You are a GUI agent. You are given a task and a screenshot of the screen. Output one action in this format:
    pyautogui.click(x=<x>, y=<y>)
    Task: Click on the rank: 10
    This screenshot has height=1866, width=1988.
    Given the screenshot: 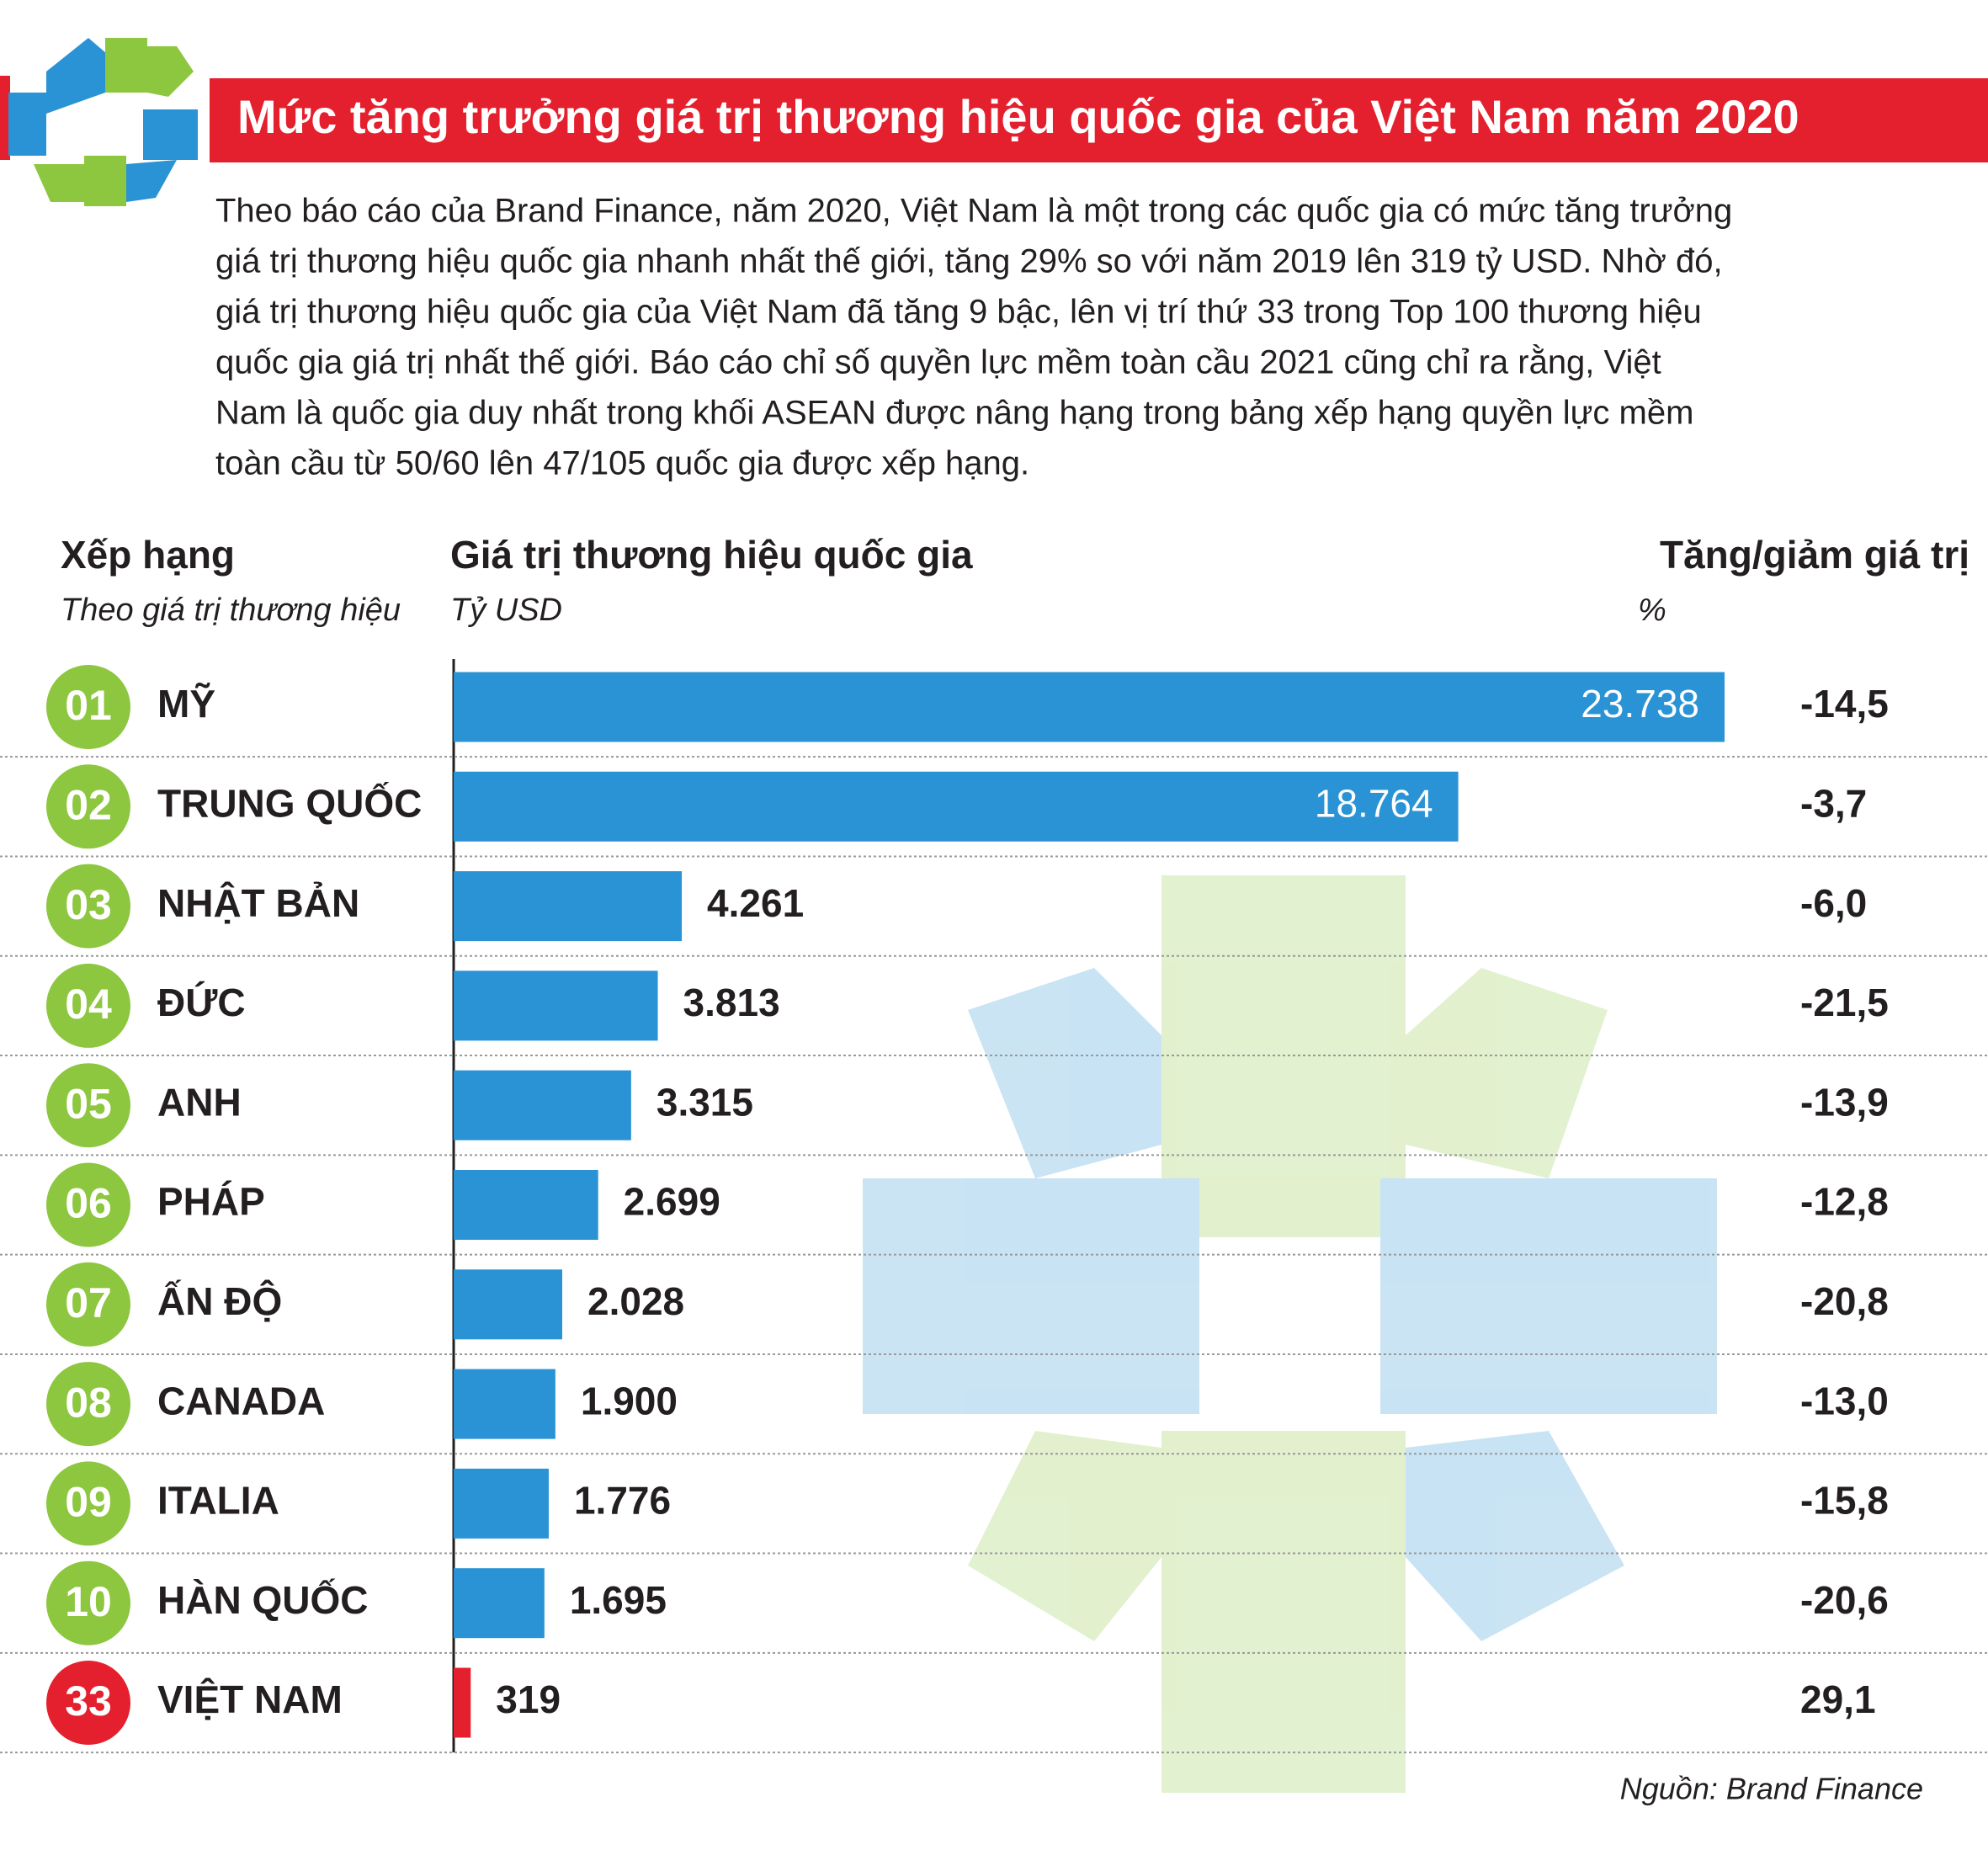 What is the action you would take?
    pyautogui.click(x=88, y=1601)
    